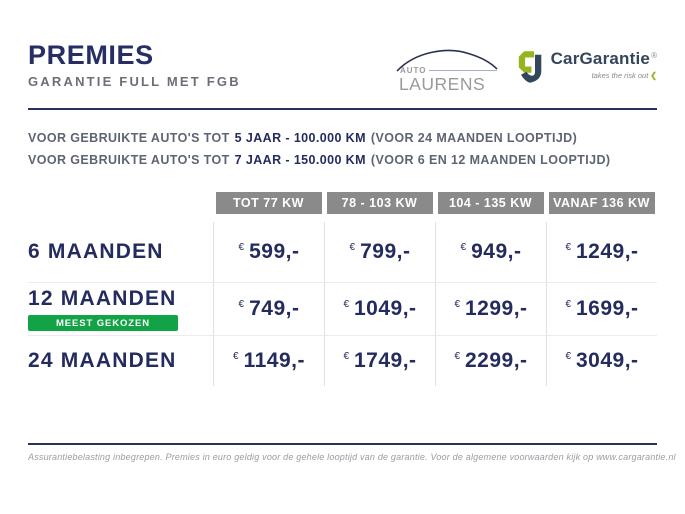  I want to click on price-value: 1749,-, so click(385, 360).